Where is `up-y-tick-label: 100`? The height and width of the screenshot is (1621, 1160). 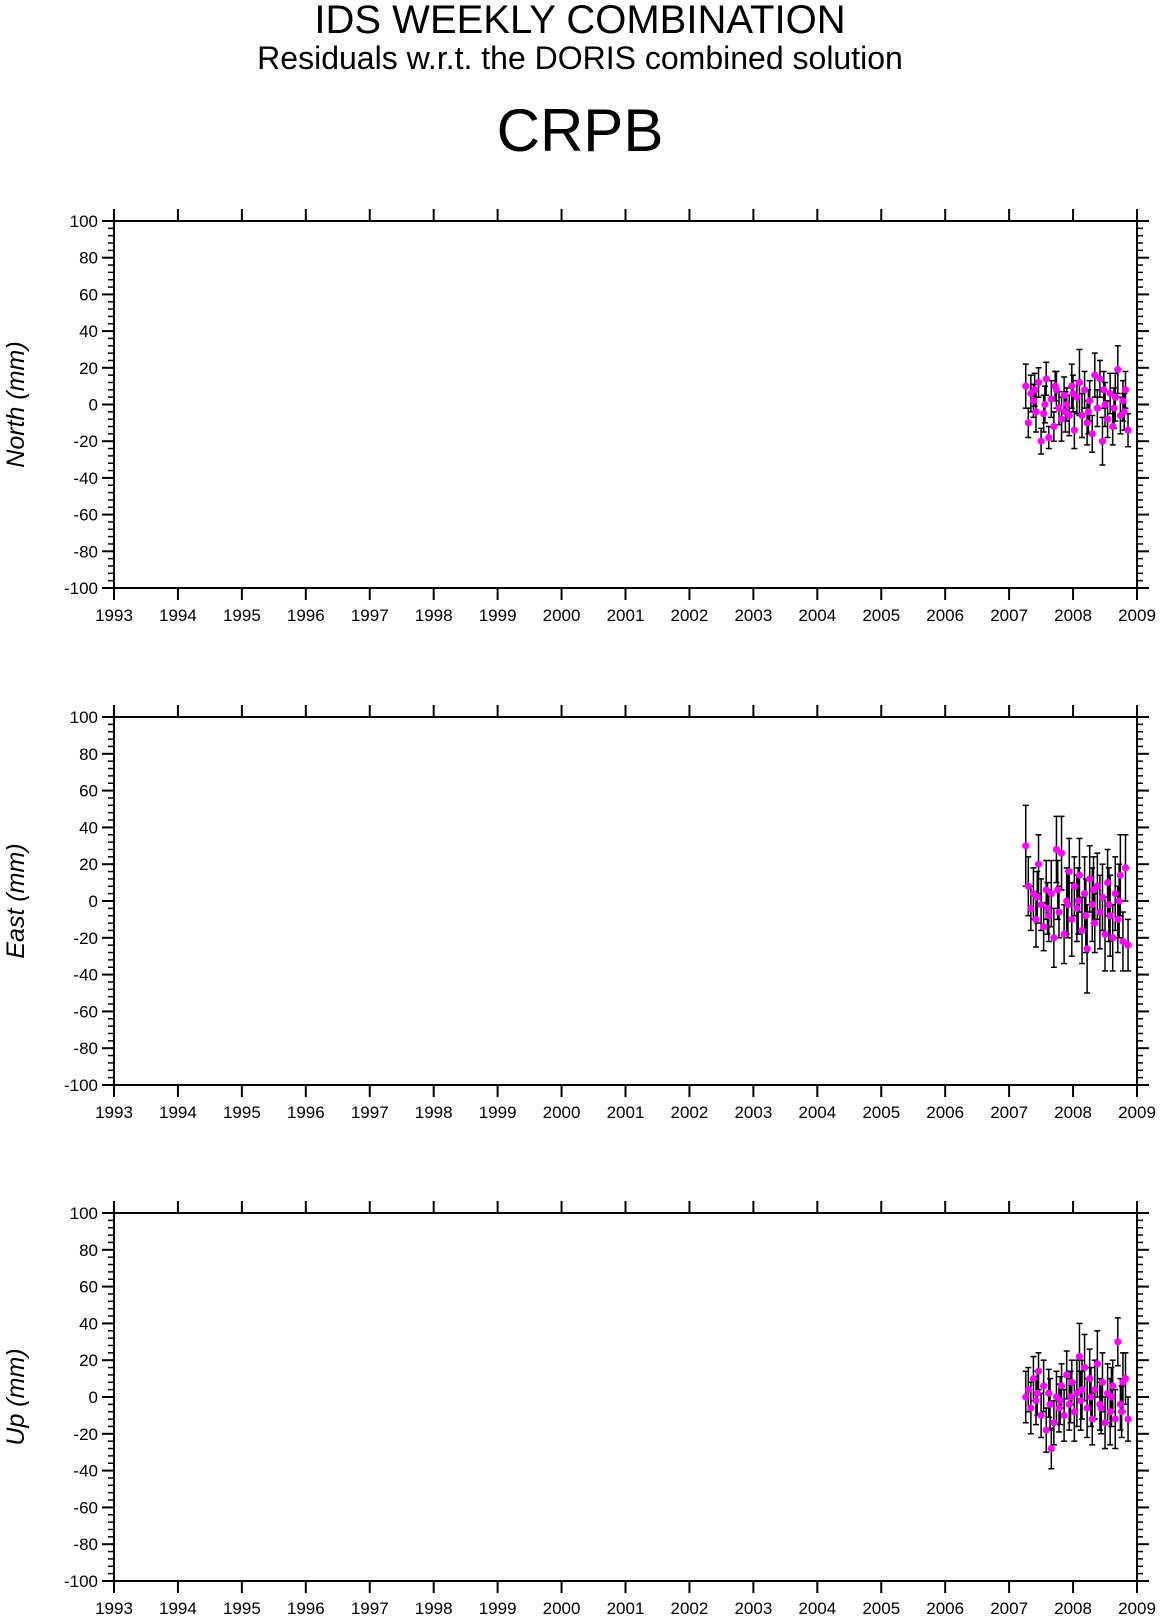 up-y-tick-label: 100 is located at coordinates (84, 1213).